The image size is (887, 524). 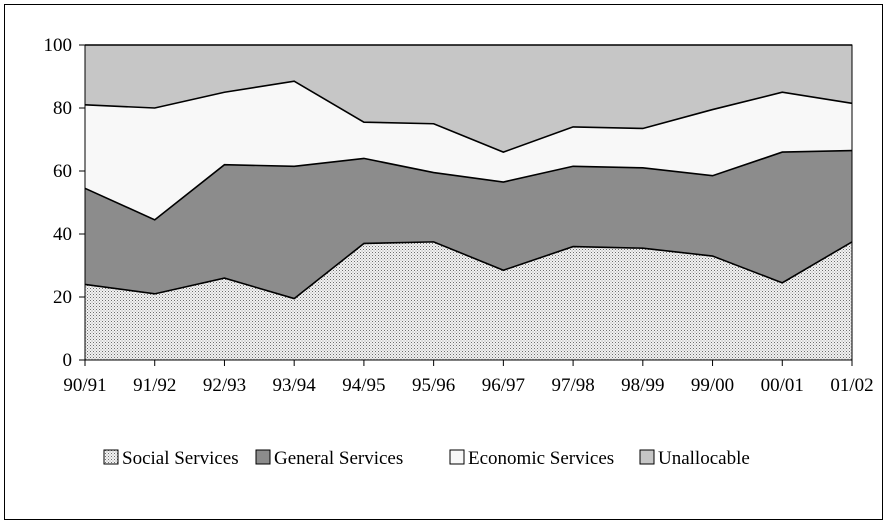 I want to click on legend-label-unallocable: Unallocable, so click(x=704, y=458).